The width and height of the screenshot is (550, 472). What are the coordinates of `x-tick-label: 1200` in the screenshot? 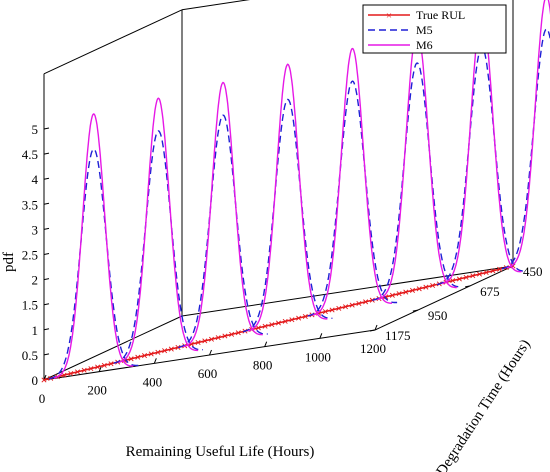 It's located at (373, 348).